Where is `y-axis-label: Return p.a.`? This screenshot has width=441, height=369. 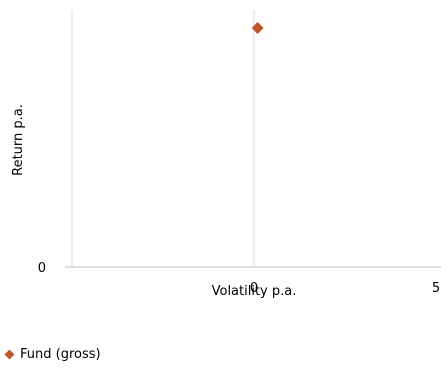 y-axis-label: Return p.a. is located at coordinates (18, 140).